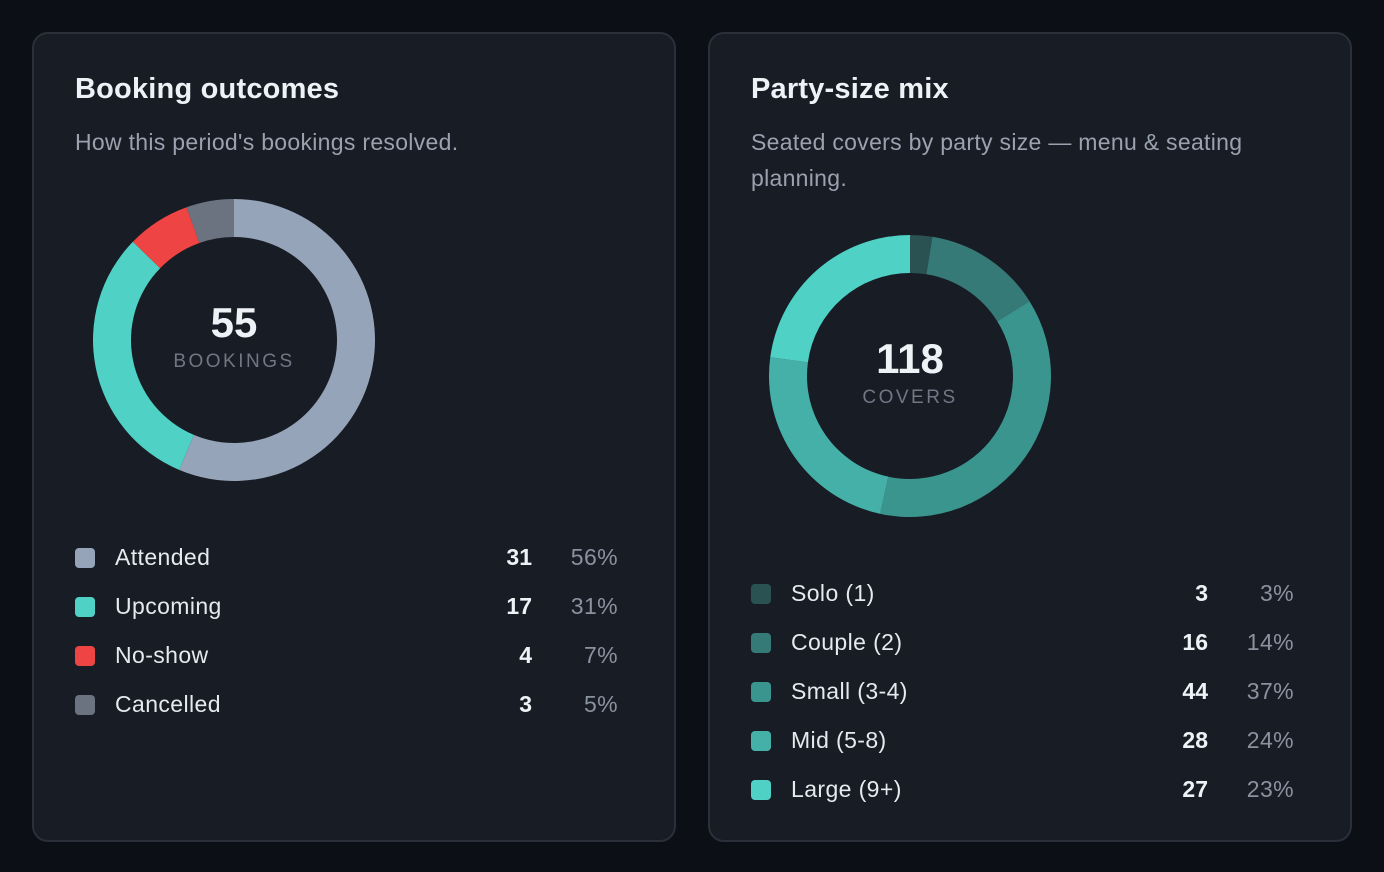 Image resolution: width=1384 pixels, height=872 pixels. What do you see at coordinates (347, 656) in the screenshot?
I see `legend-item: No-show 4 7%` at bounding box center [347, 656].